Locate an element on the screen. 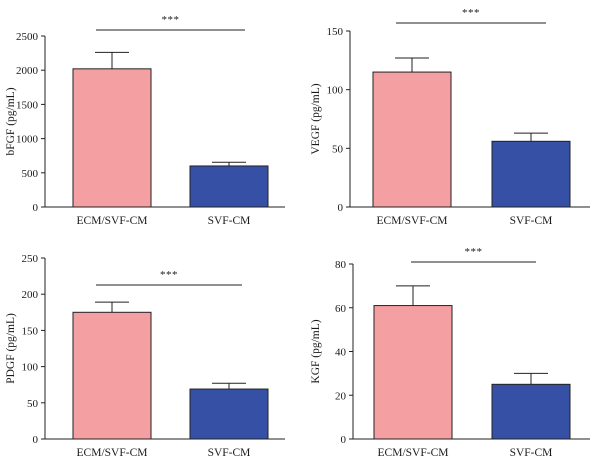  pdgf-y-tick-label: 150 is located at coordinates (30, 331).